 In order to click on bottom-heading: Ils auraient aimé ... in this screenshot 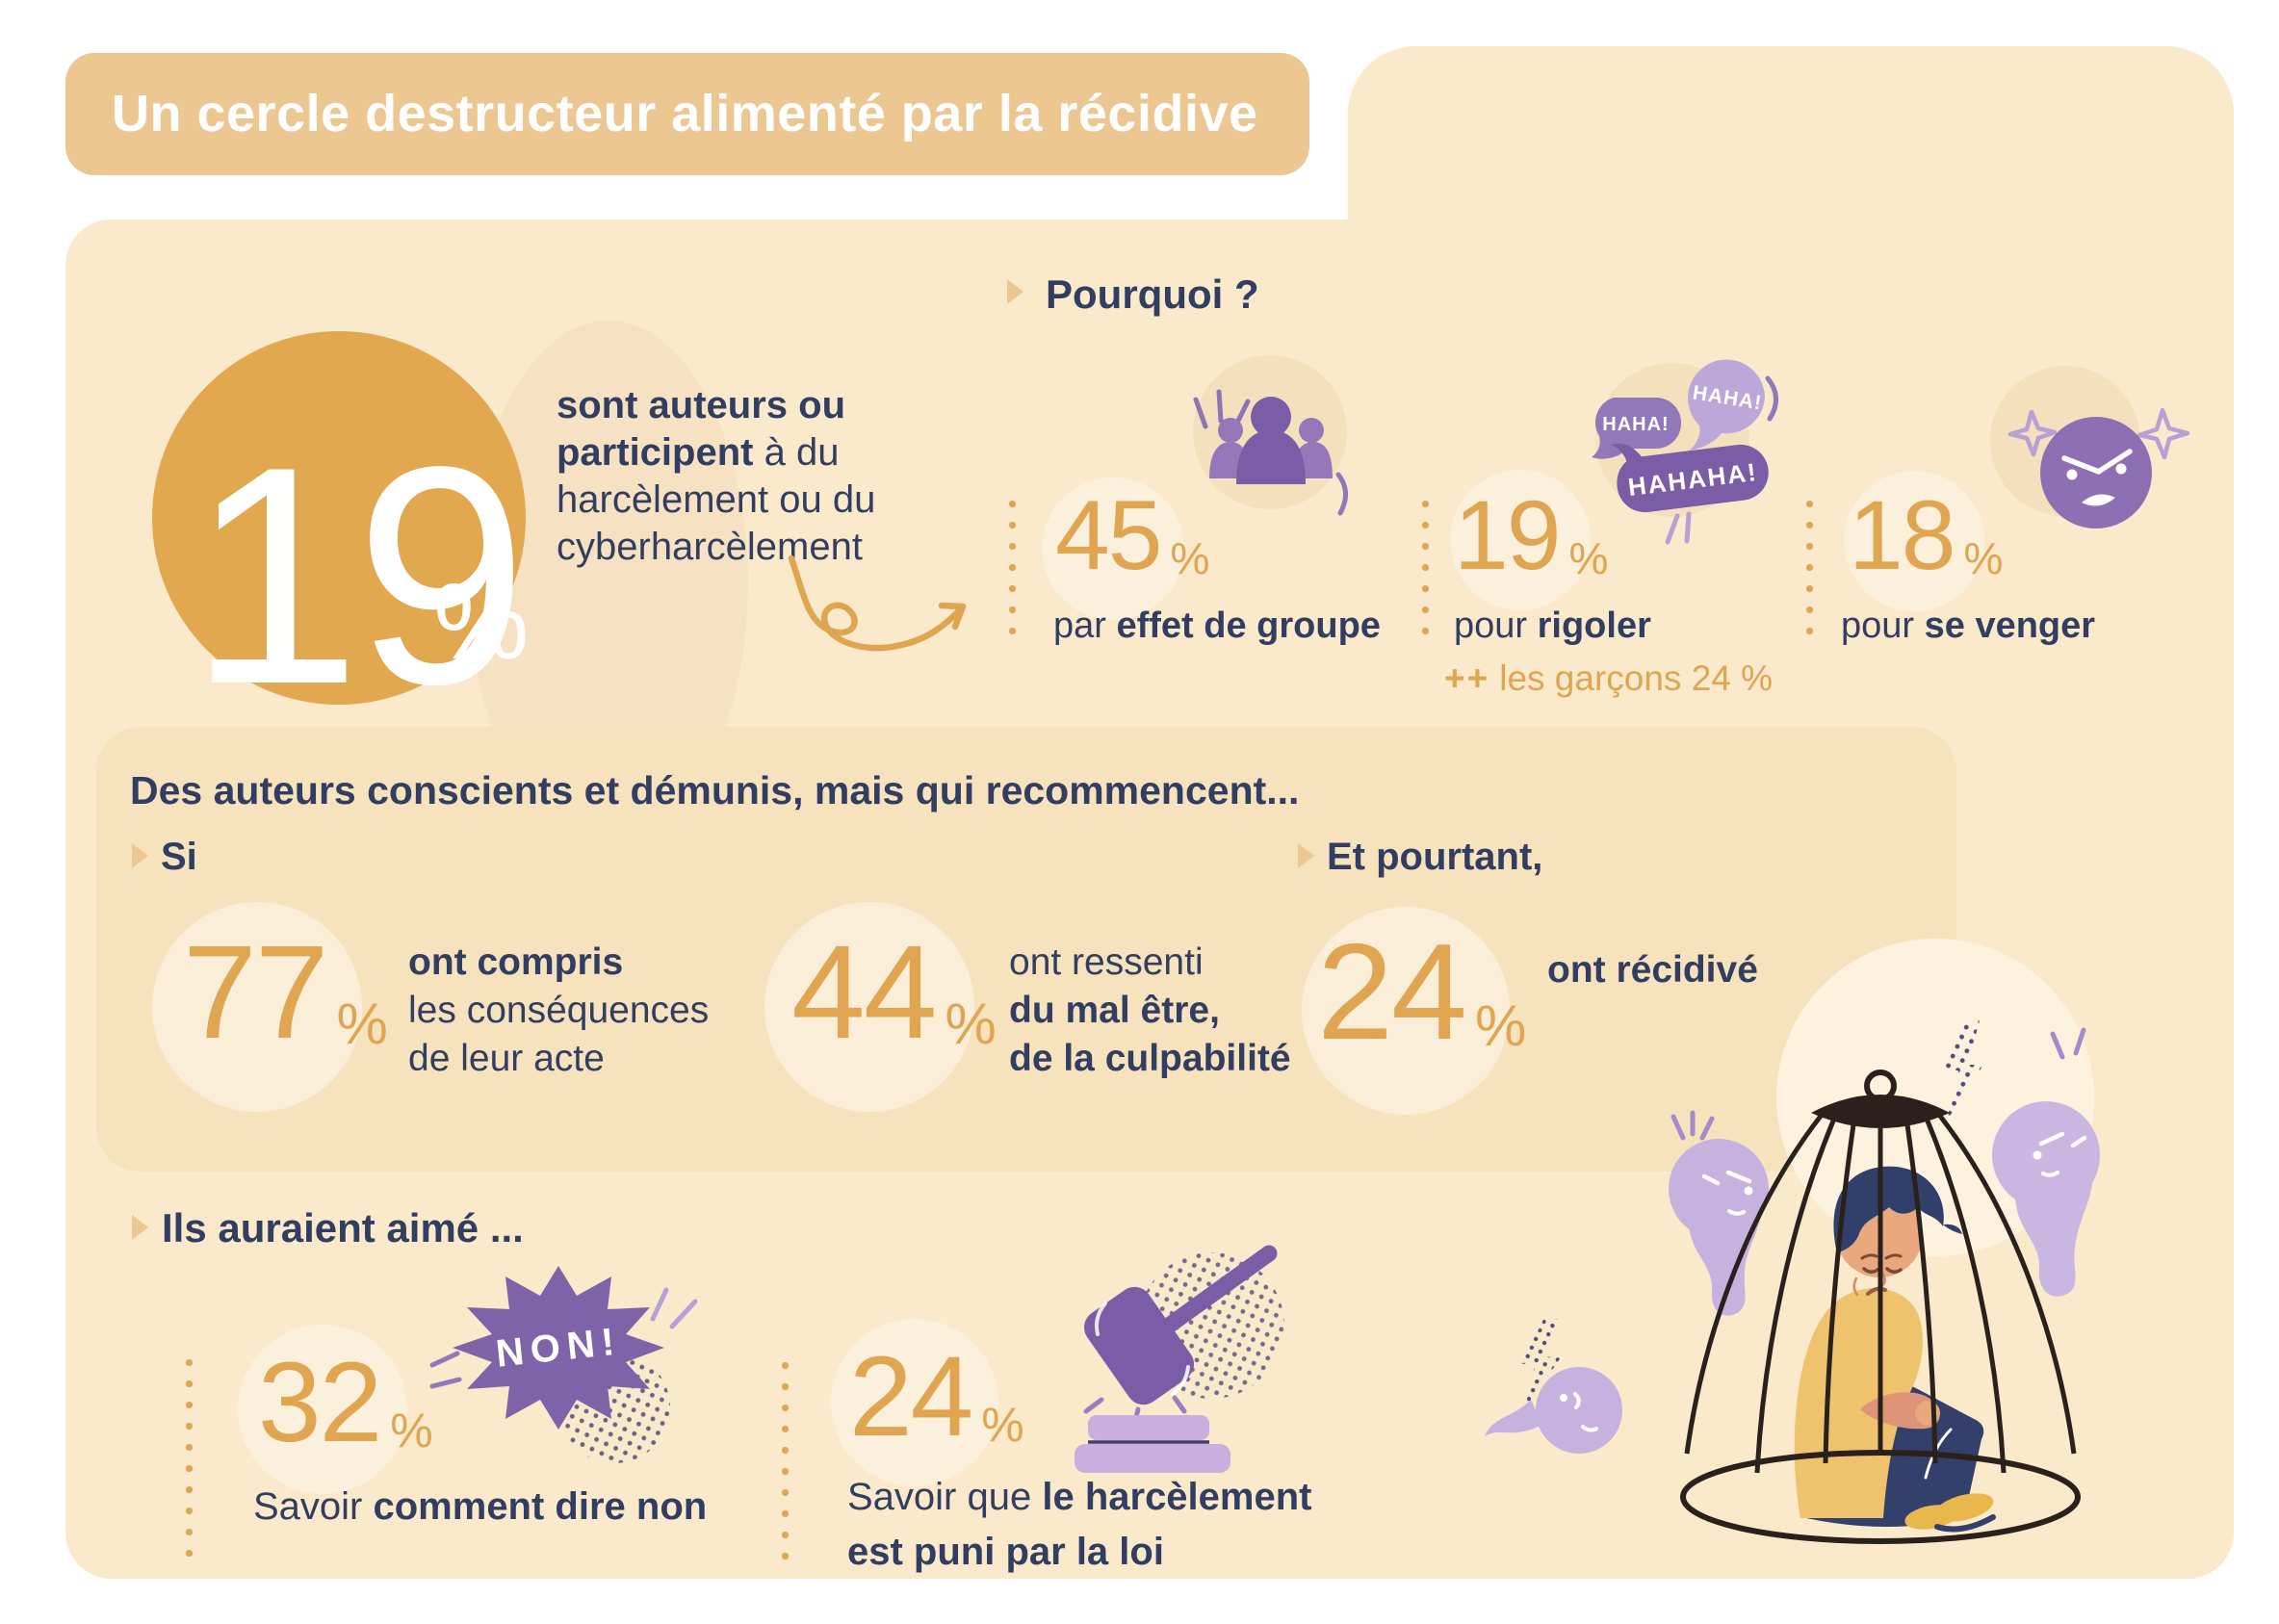, I will do `click(343, 1227)`.